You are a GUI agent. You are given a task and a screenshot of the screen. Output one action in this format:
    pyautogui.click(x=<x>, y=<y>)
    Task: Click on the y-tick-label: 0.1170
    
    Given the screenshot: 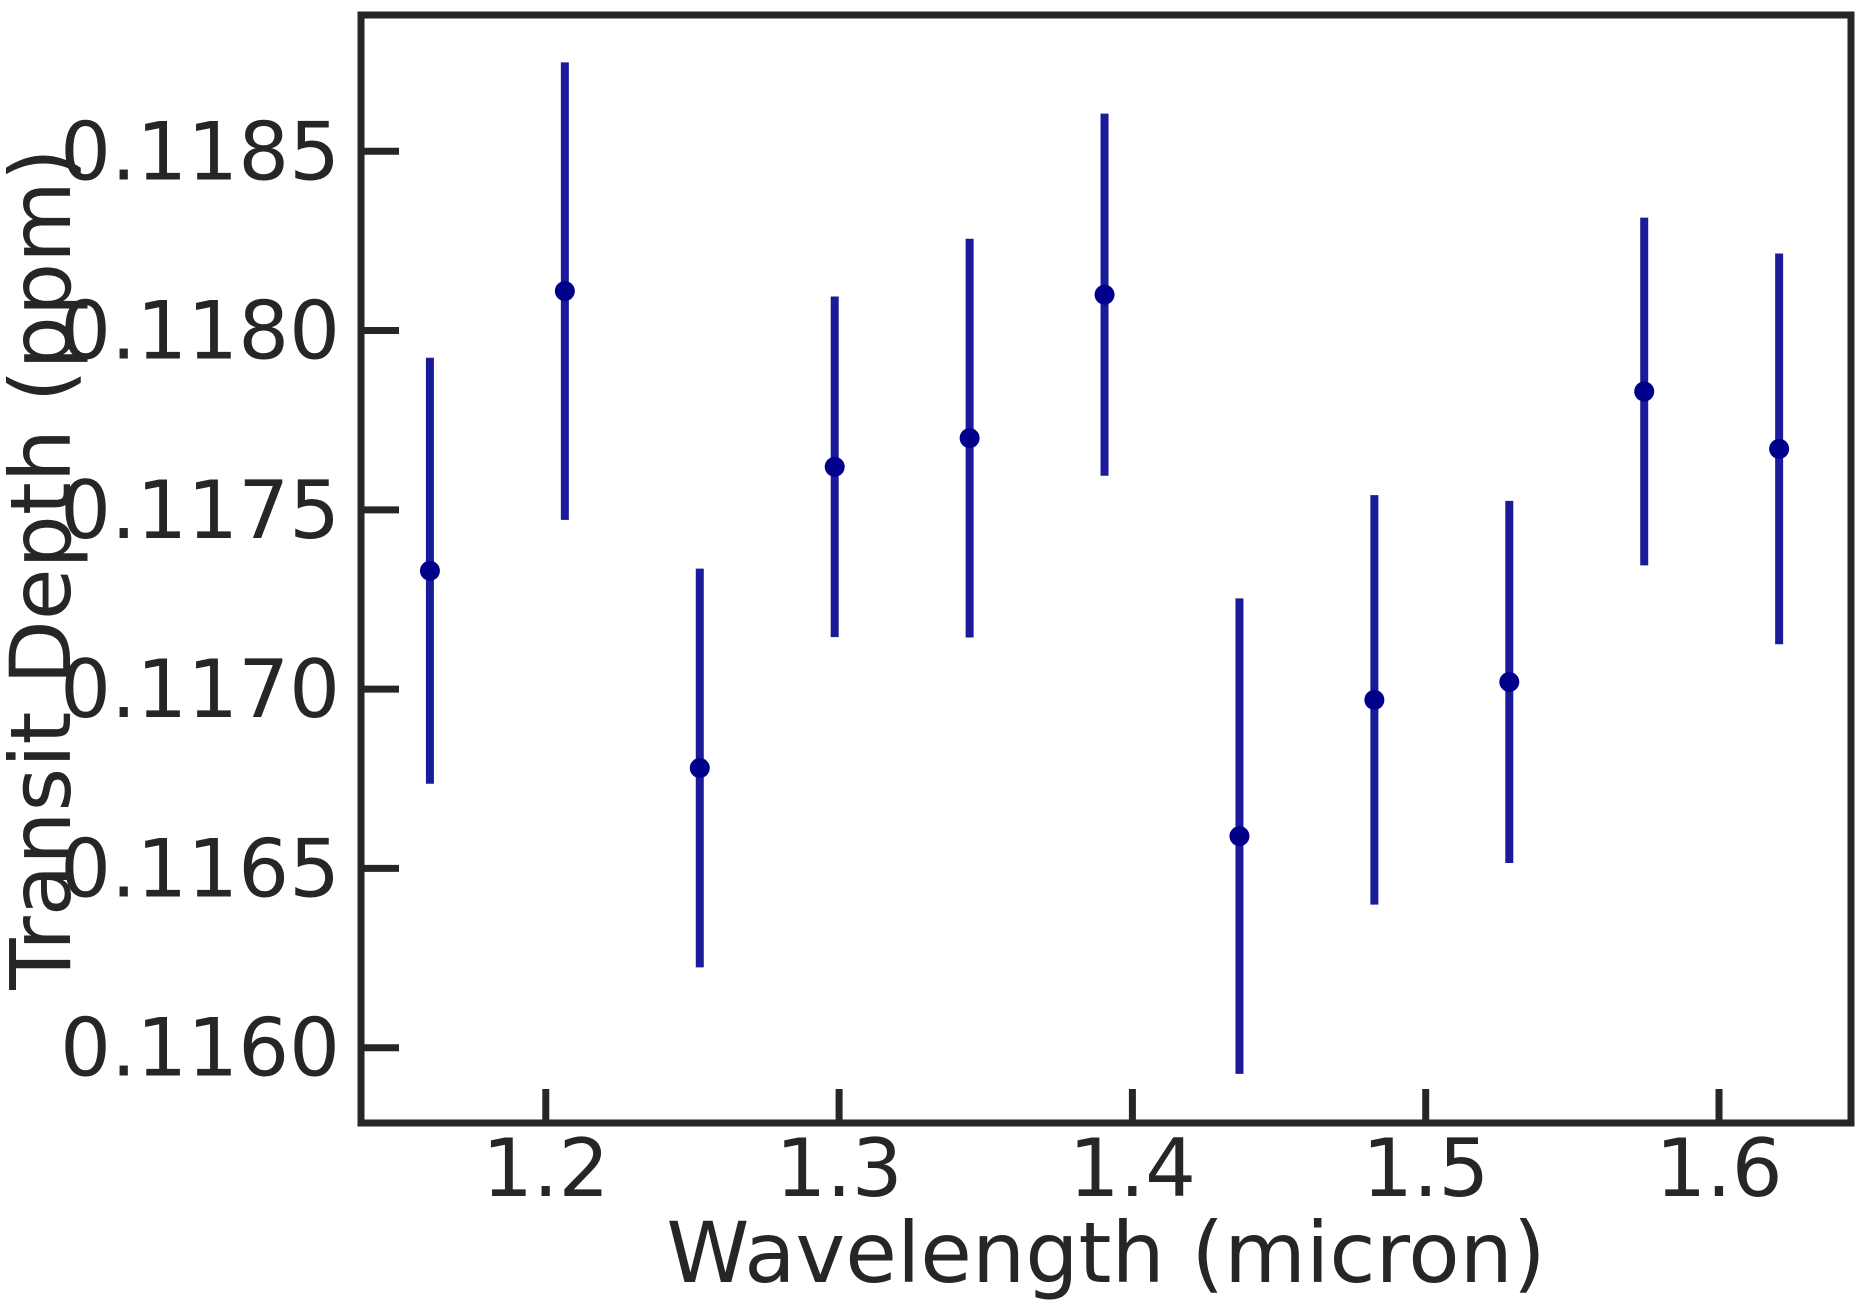 What is the action you would take?
    pyautogui.click(x=200, y=689)
    